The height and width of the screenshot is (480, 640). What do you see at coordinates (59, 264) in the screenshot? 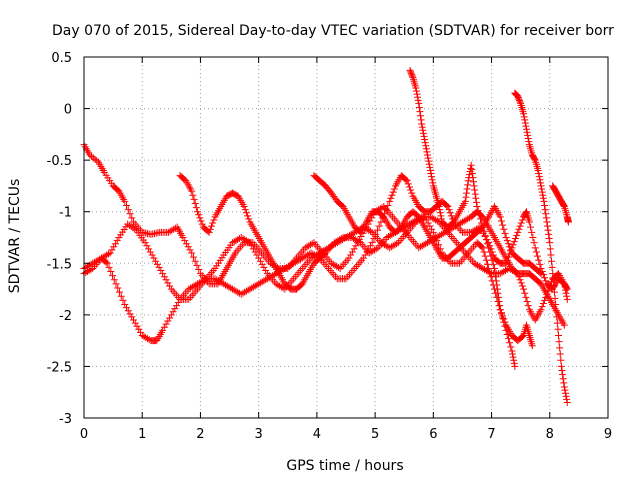
I see `y-tick-label: -1.5` at bounding box center [59, 264].